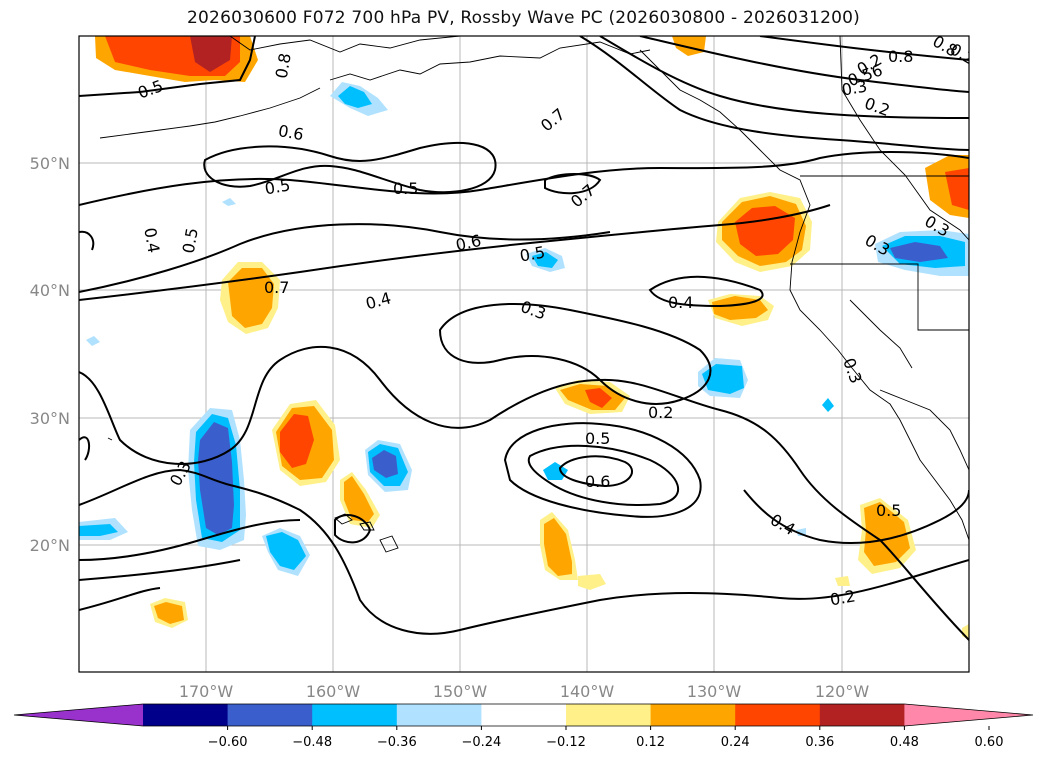 Image resolution: width=1047 pixels, height=765 pixels. I want to click on colorbar-tick-label: 0.12, so click(650, 742).